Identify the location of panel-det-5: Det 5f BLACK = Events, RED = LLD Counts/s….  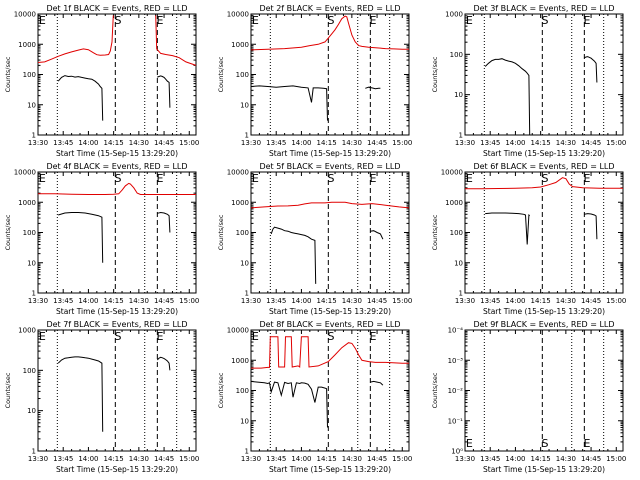
(314, 239).